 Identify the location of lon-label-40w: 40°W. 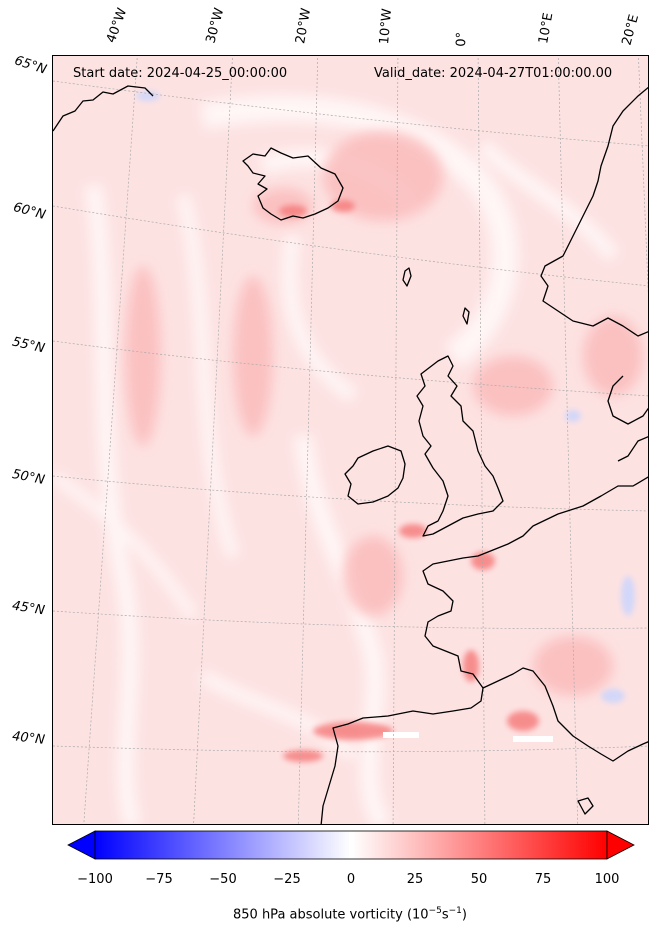
(117, 25).